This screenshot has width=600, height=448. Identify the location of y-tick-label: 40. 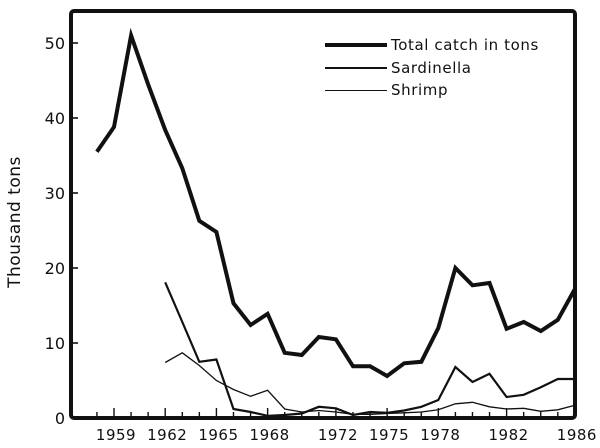
(55, 118).